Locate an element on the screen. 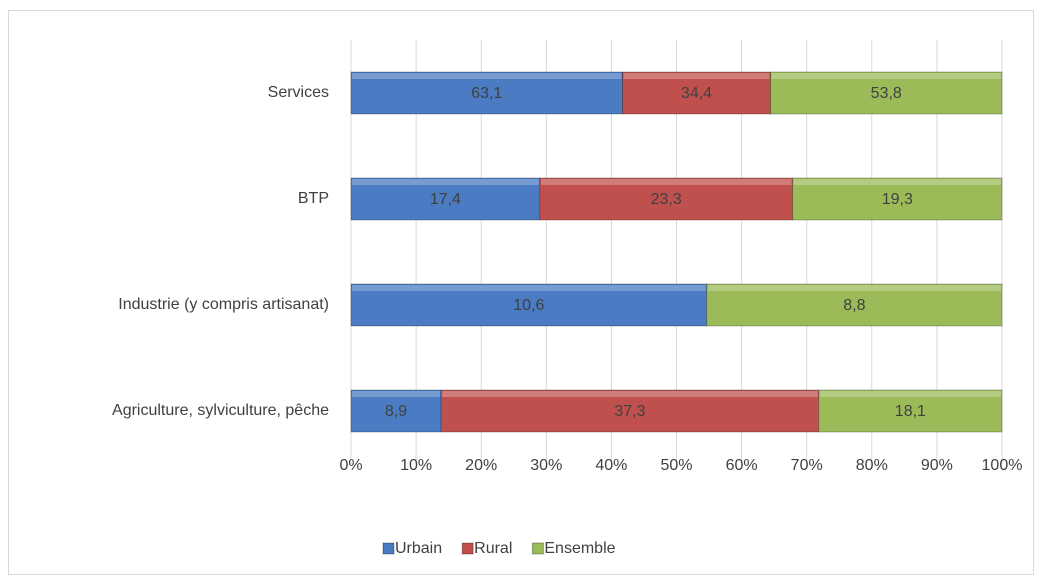 This screenshot has height=581, width=1044. y-tick-label: BTP is located at coordinates (313, 198).